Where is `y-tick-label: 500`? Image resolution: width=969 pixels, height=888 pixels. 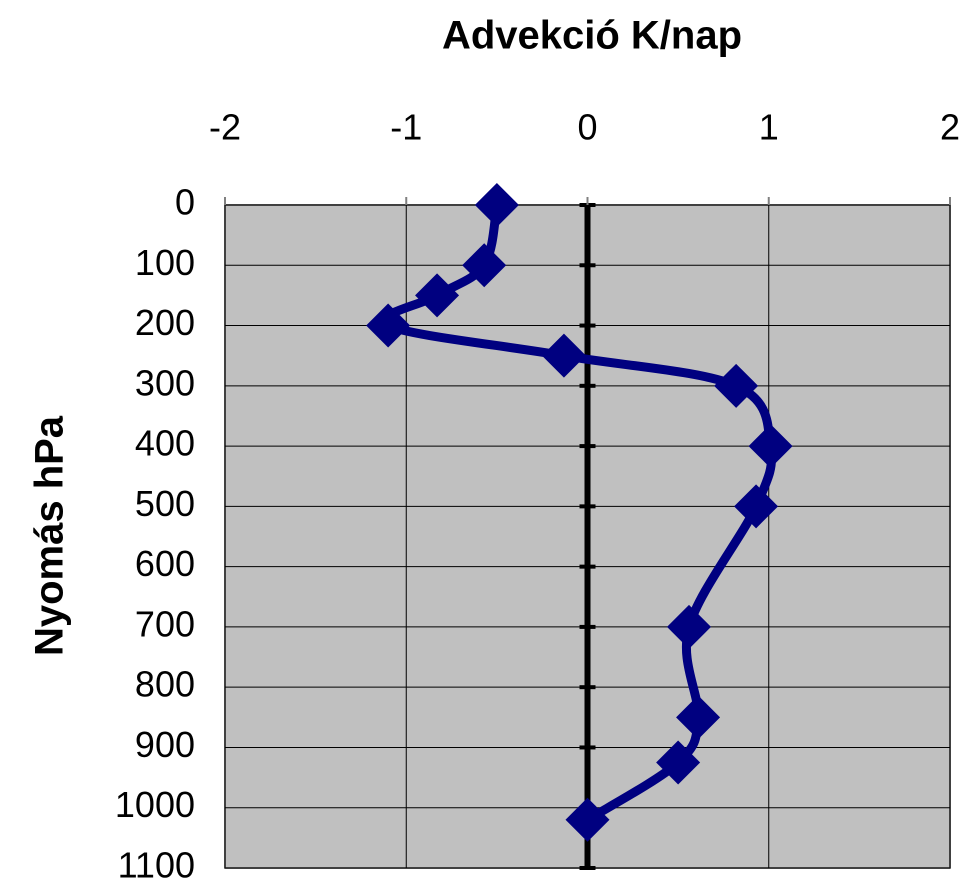 y-tick-label: 500 is located at coordinates (165, 503).